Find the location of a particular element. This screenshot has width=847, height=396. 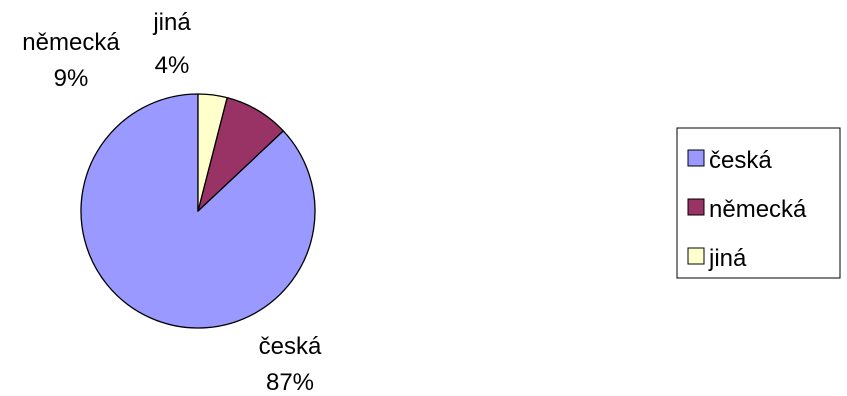

legend-label-3: jiná is located at coordinates (727, 258).